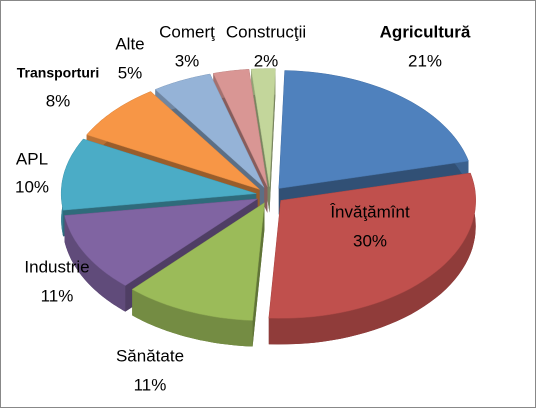 The image size is (536, 408). I want to click on data-label-value: 21%, so click(425, 60).